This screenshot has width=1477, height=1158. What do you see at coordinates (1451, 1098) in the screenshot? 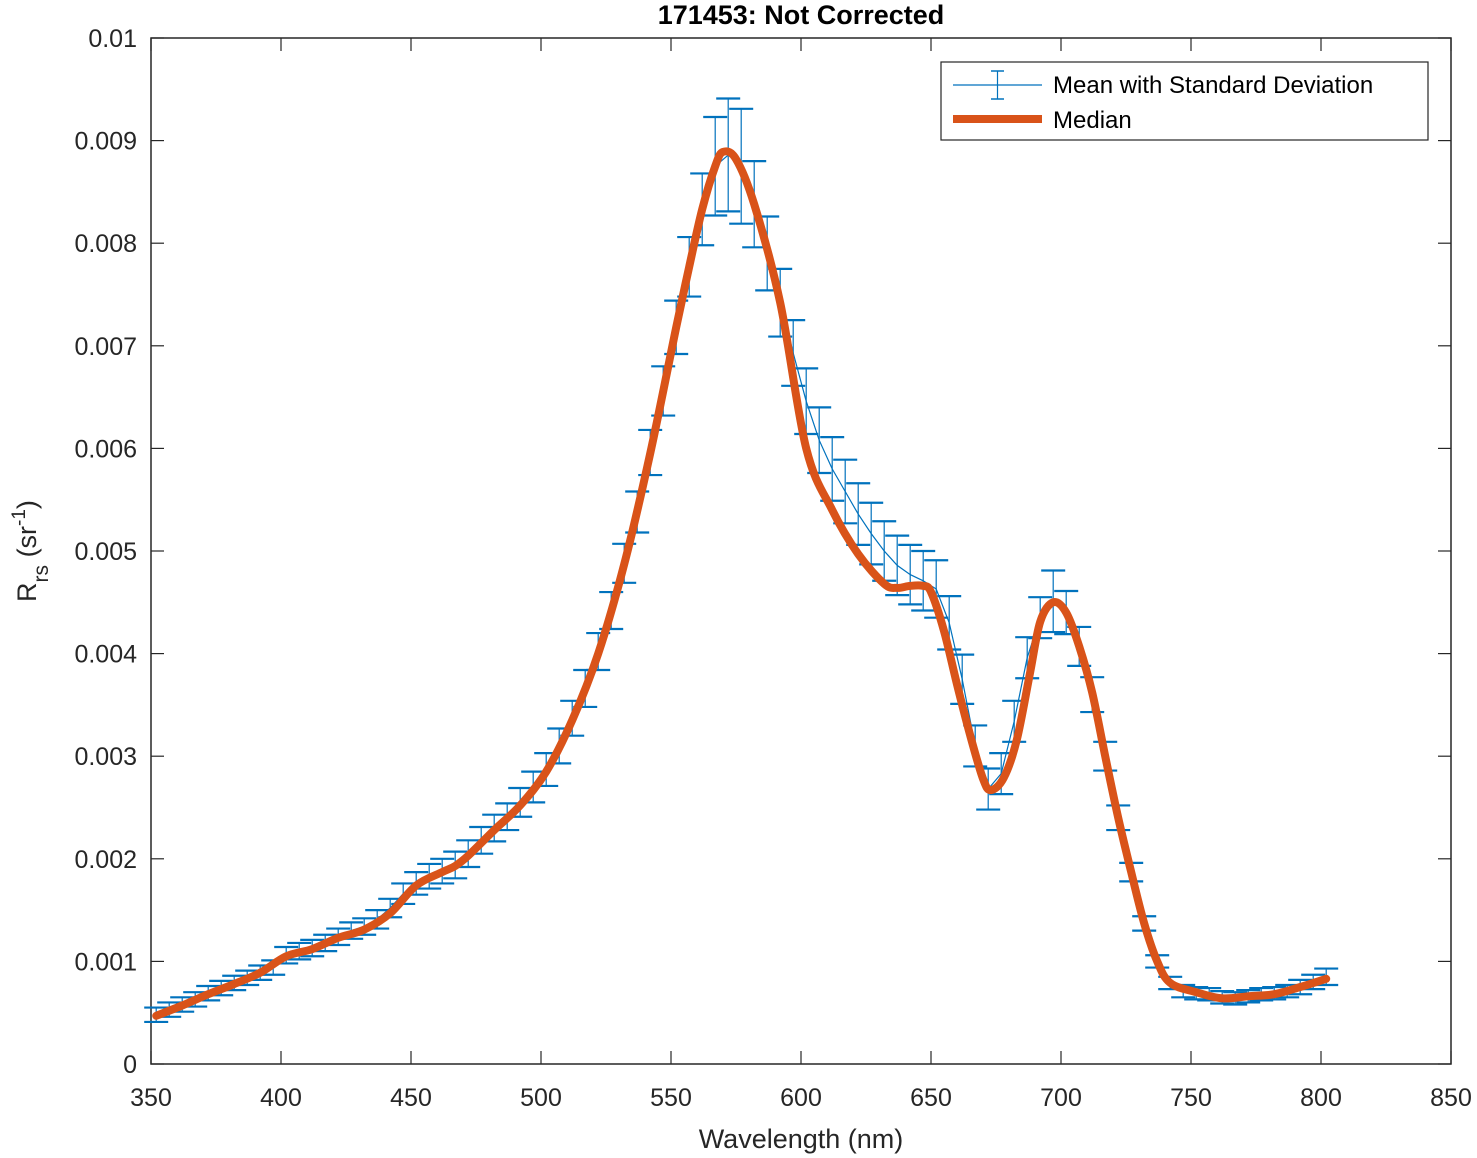
I see `x-tick-label: 850` at bounding box center [1451, 1098].